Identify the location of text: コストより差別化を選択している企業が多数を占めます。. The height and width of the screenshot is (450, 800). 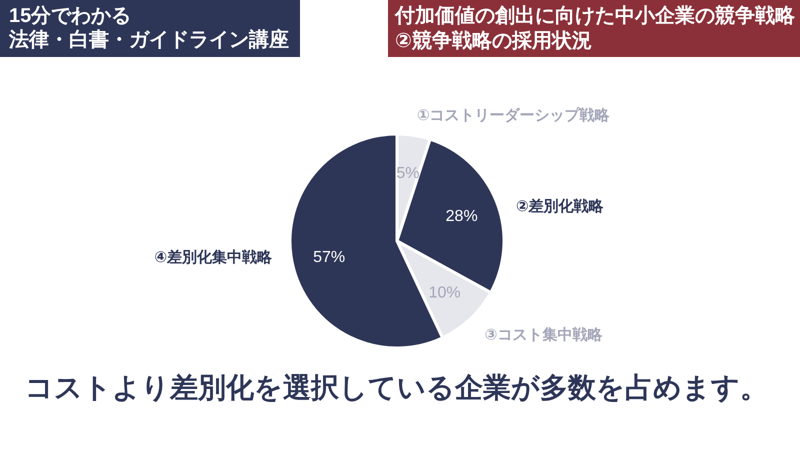
(396, 387).